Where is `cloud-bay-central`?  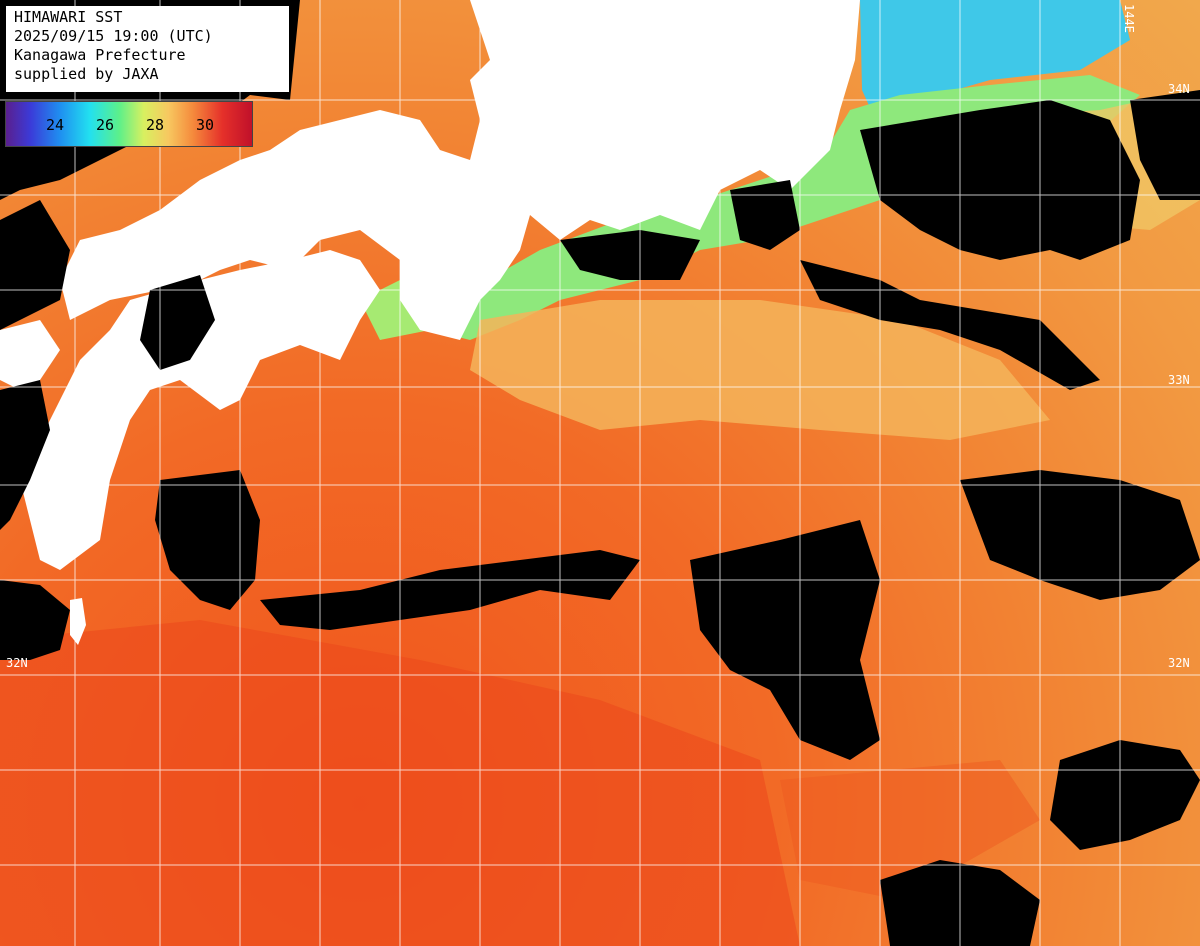
cloud-bay-central is located at coordinates (765, 215).